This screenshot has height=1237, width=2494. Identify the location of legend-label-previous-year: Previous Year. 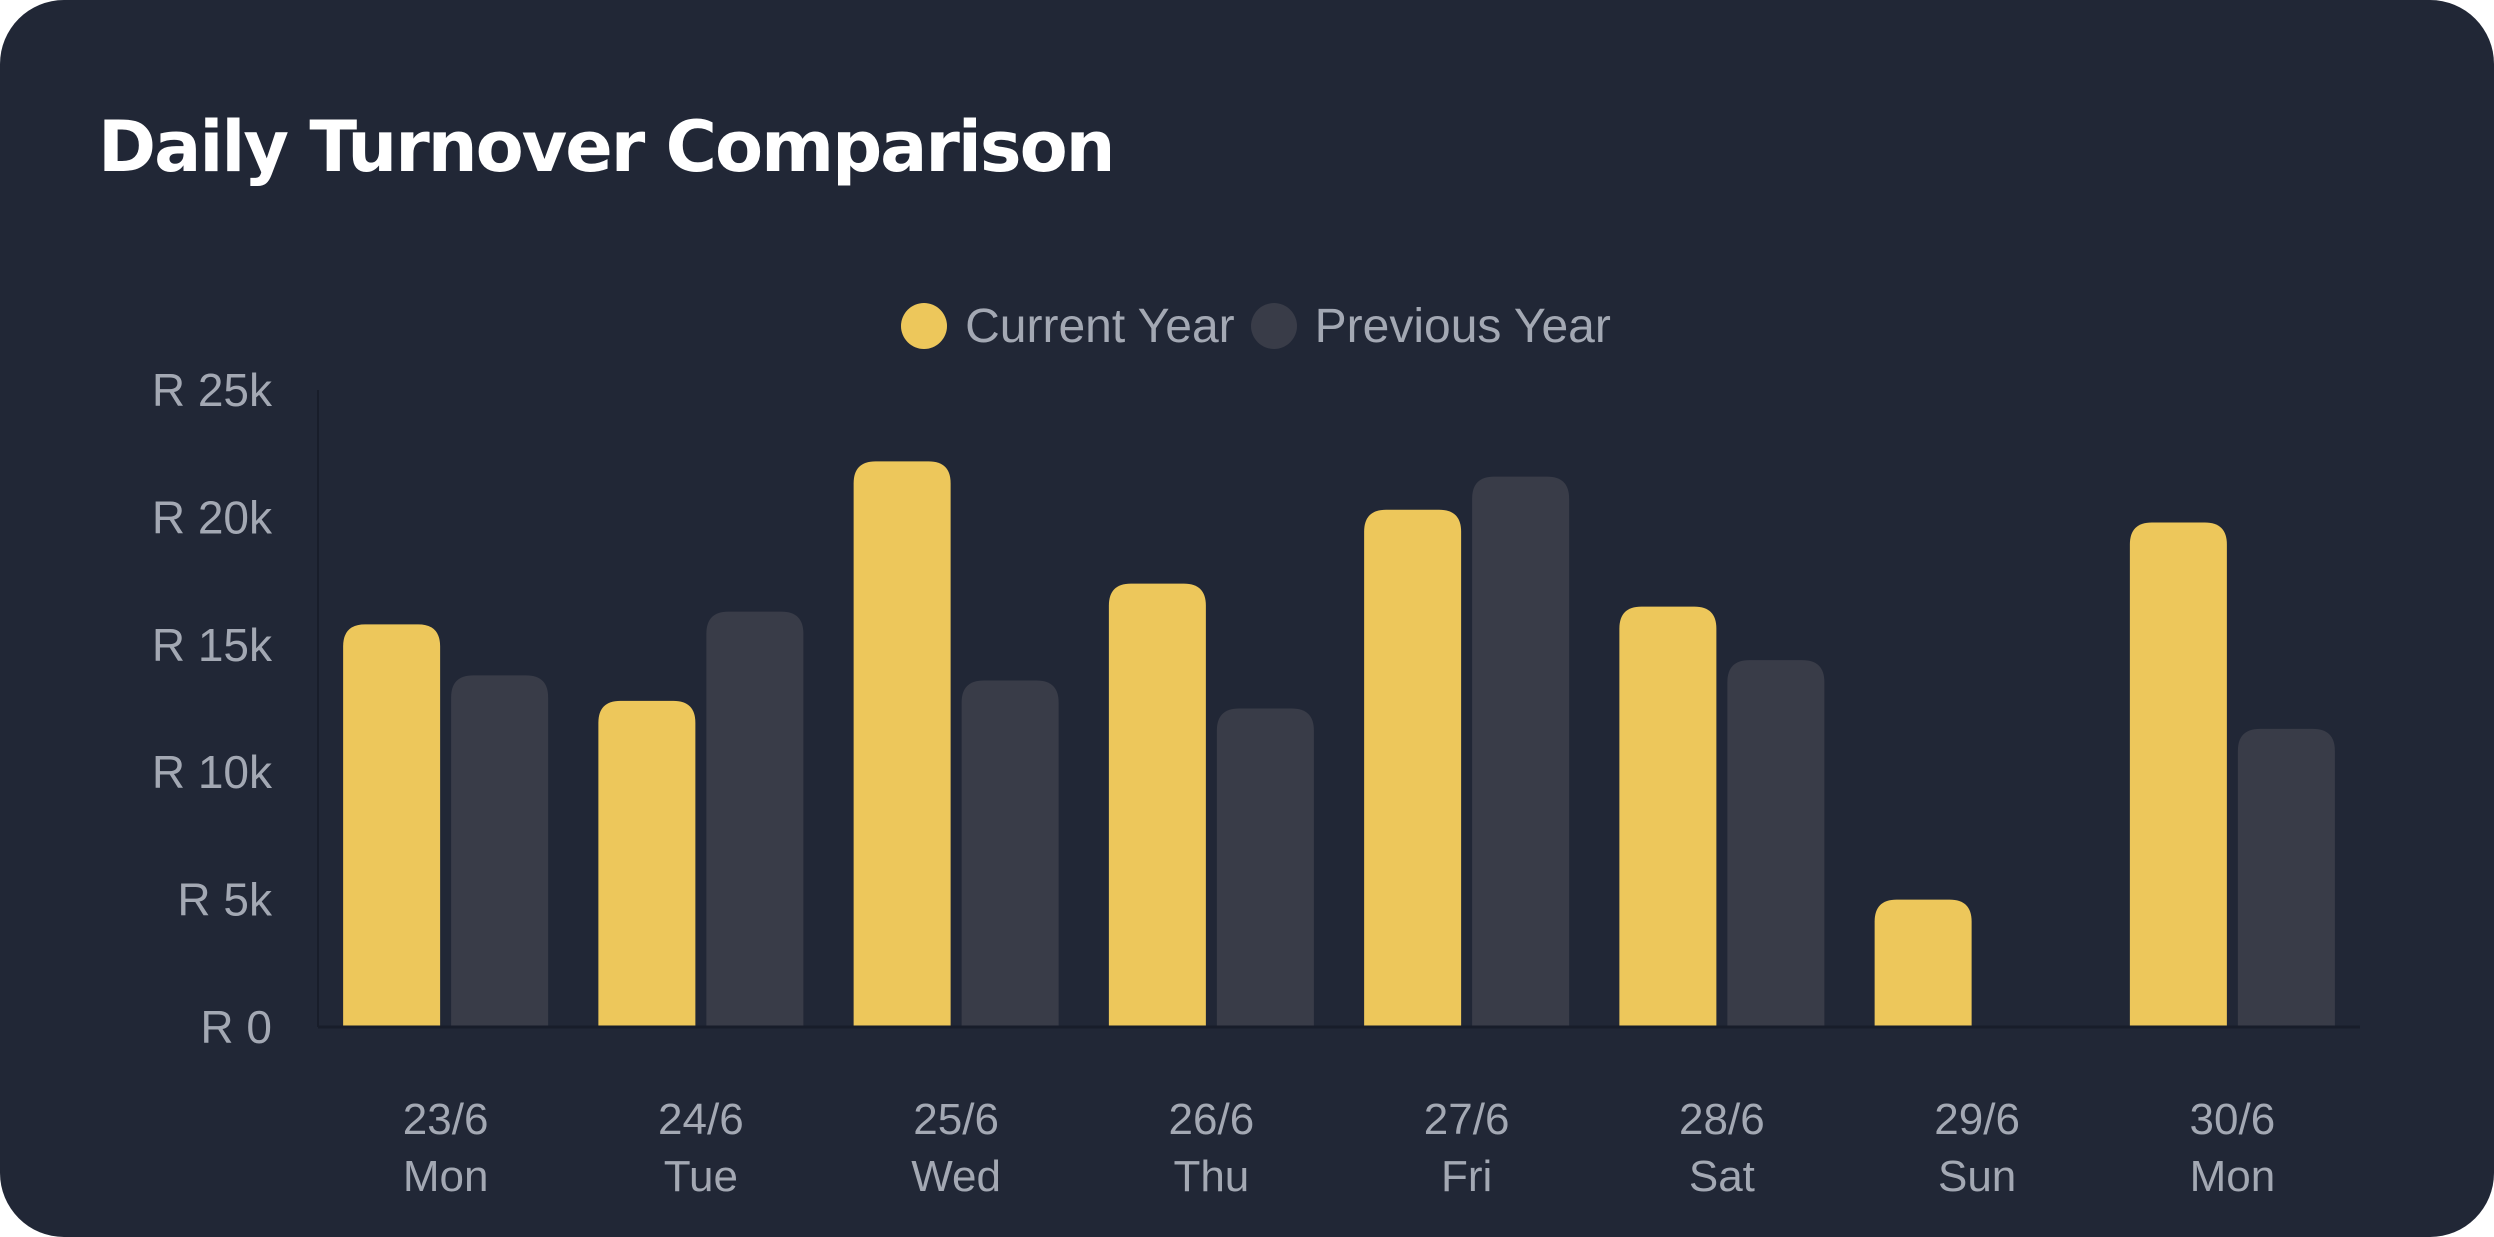
(1462, 326).